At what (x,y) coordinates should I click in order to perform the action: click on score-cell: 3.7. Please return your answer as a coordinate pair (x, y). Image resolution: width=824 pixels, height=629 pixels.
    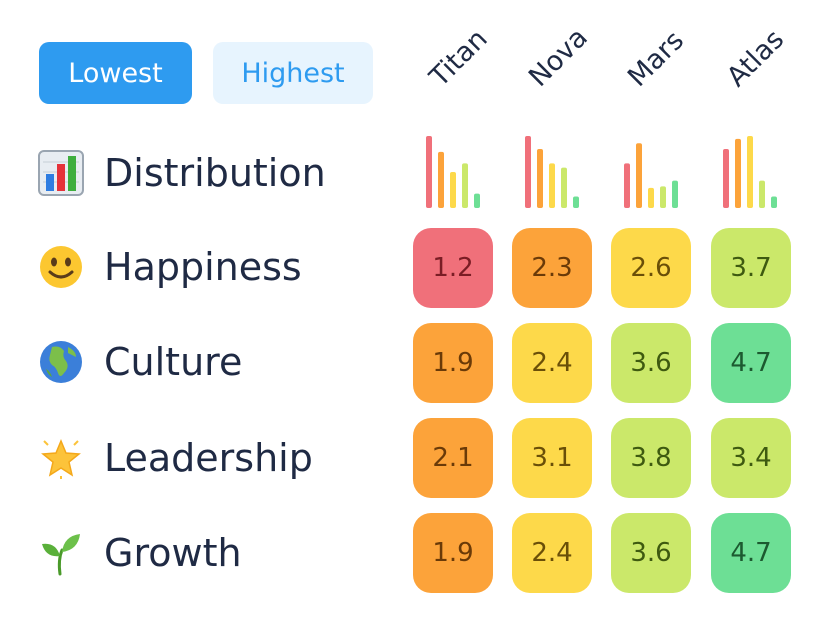
    Looking at the image, I should click on (751, 268).